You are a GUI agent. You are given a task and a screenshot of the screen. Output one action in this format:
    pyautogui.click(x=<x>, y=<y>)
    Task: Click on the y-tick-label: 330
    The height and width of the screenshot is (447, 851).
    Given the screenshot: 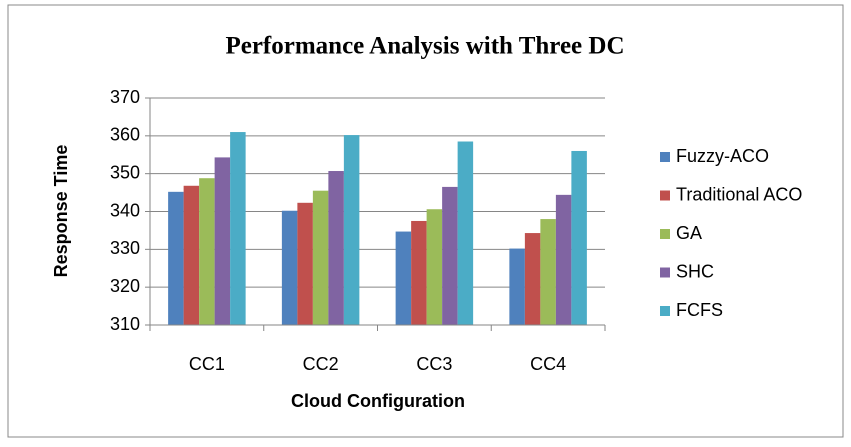 What is the action you would take?
    pyautogui.click(x=125, y=248)
    